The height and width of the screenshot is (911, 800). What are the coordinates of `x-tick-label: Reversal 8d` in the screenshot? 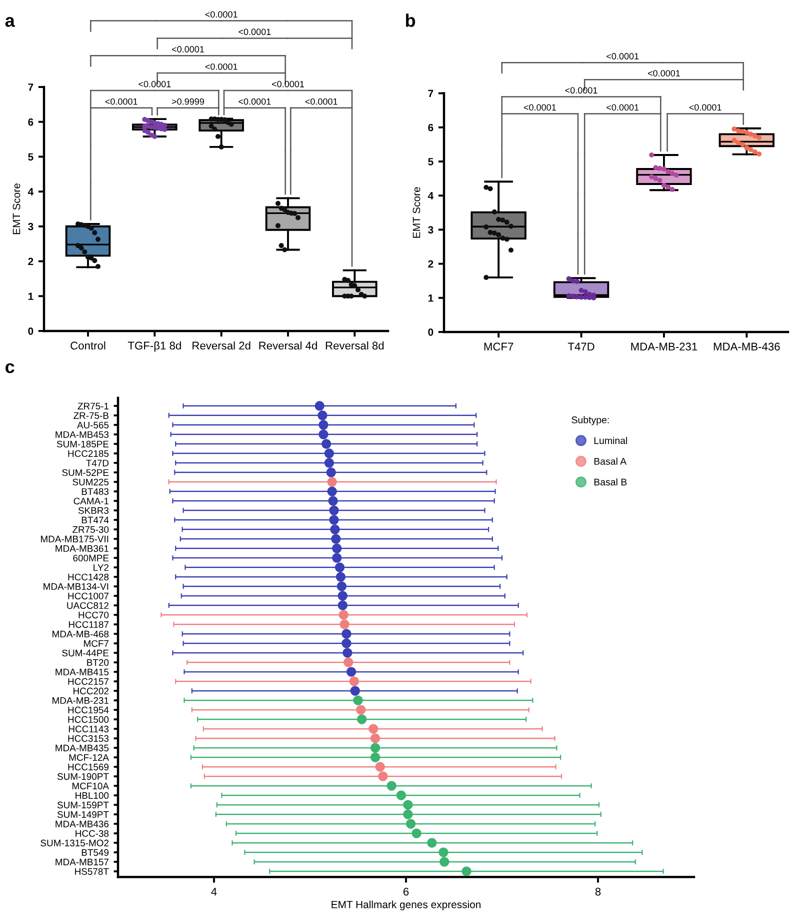 It's located at (355, 345).